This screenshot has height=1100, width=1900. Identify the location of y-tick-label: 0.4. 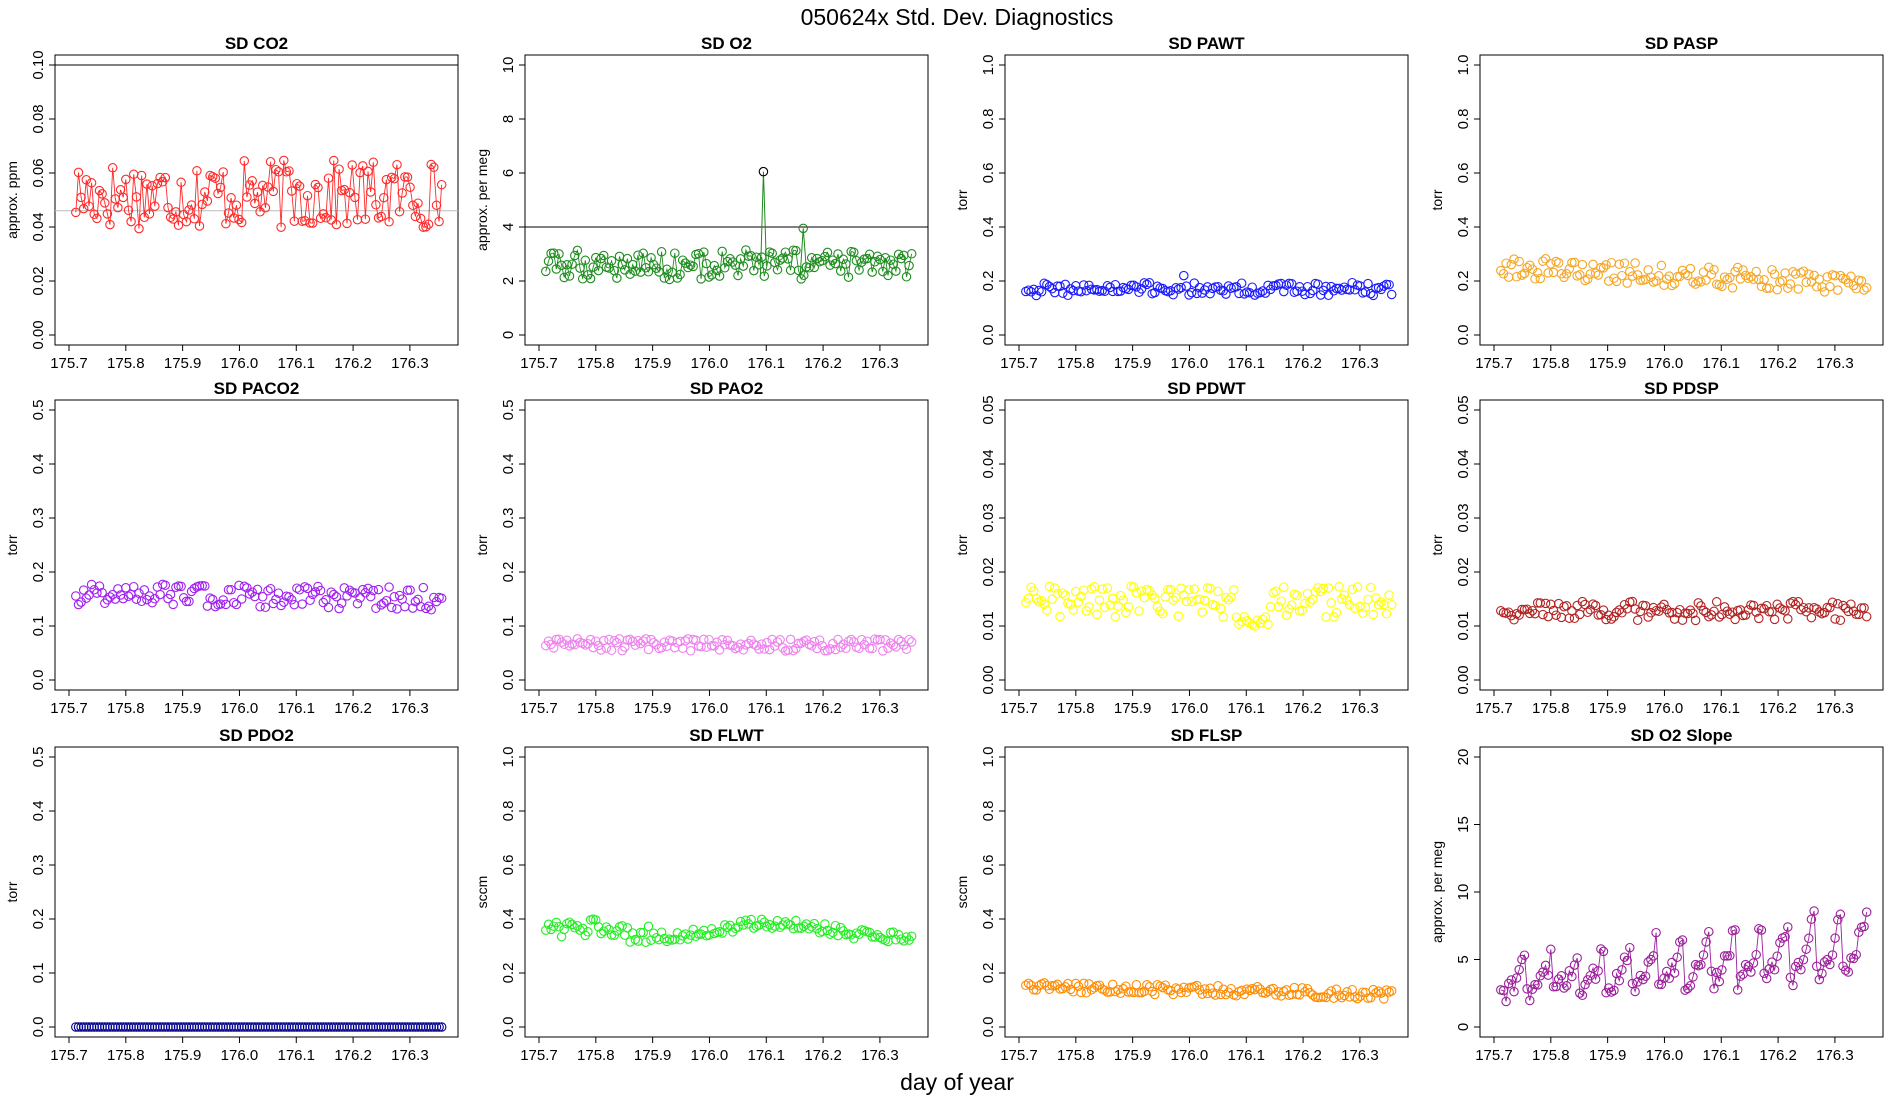
(1463, 227).